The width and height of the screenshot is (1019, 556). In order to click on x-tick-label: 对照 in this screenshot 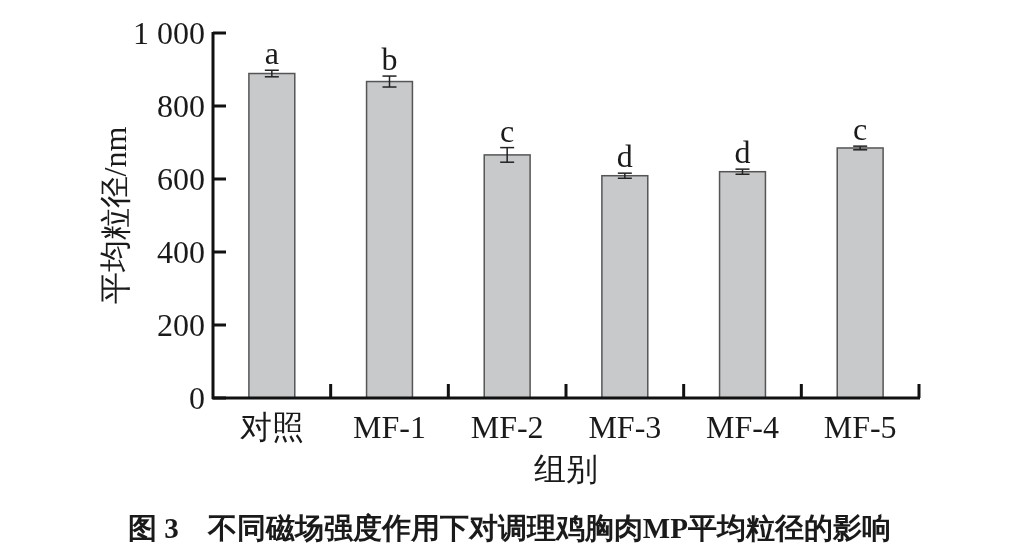, I will do `click(271, 427)`.